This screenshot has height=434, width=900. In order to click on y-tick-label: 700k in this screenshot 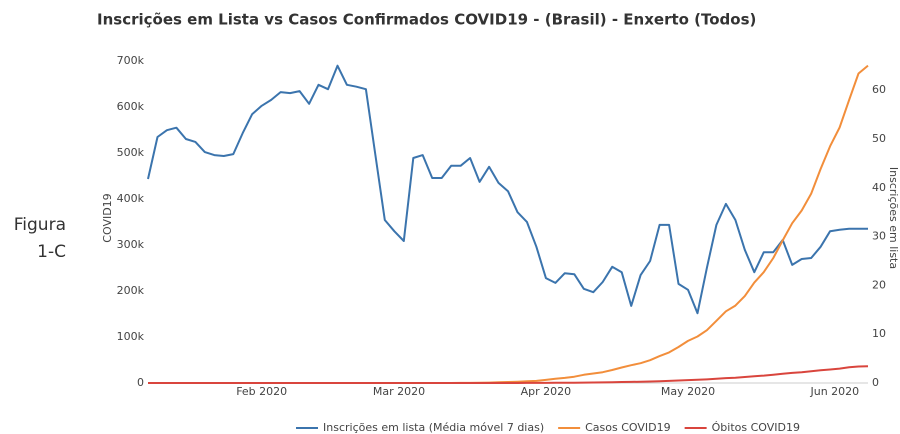, I will do `click(131, 60)`.